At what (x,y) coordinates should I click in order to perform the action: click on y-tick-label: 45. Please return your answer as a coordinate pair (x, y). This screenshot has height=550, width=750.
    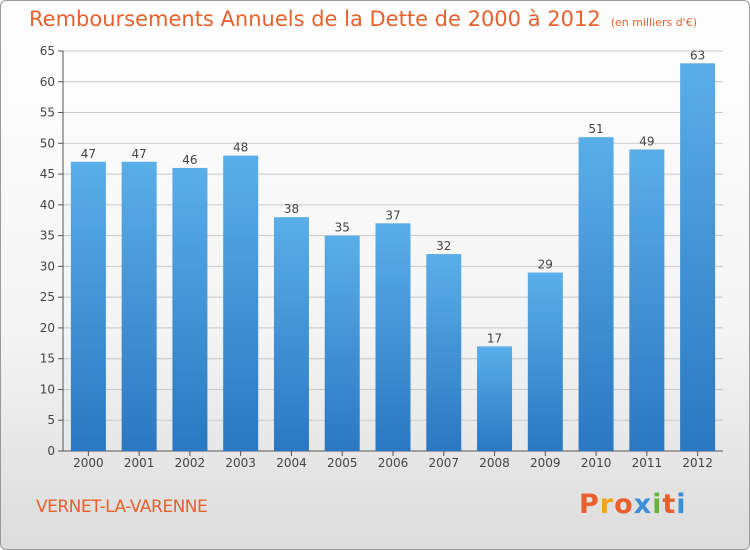
    Looking at the image, I should click on (47, 174).